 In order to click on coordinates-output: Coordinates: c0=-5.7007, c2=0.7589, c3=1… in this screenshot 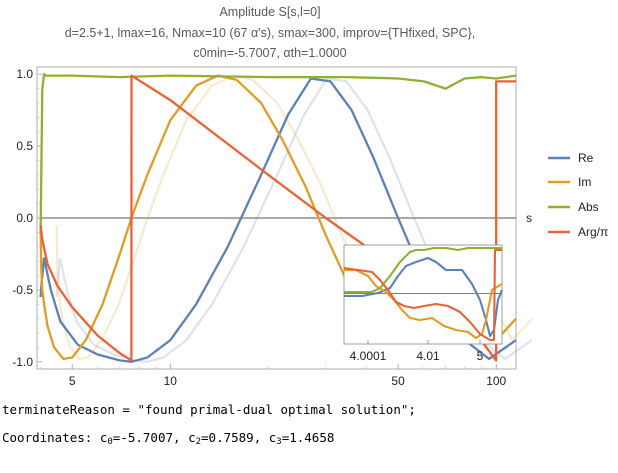, I will do `click(168, 438)`.